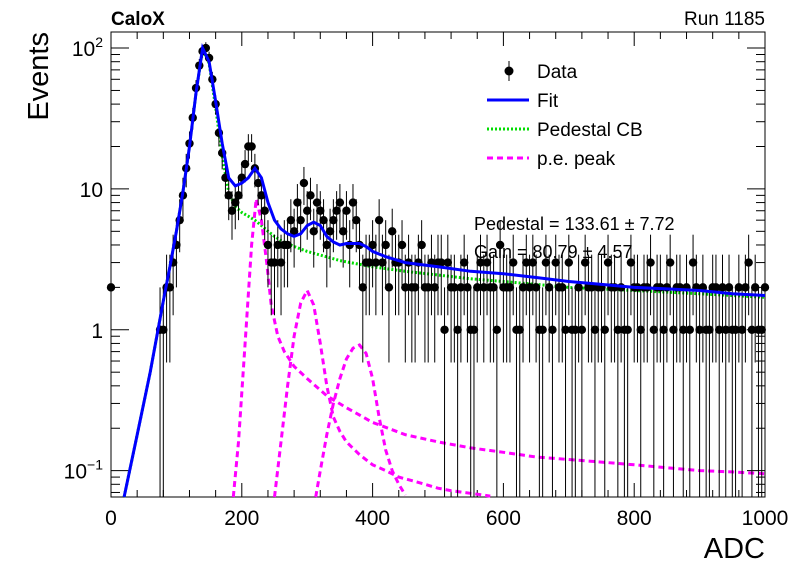 The height and width of the screenshot is (572, 796). Describe the element at coordinates (734, 549) in the screenshot. I see `x-axis-title: ADC` at that location.